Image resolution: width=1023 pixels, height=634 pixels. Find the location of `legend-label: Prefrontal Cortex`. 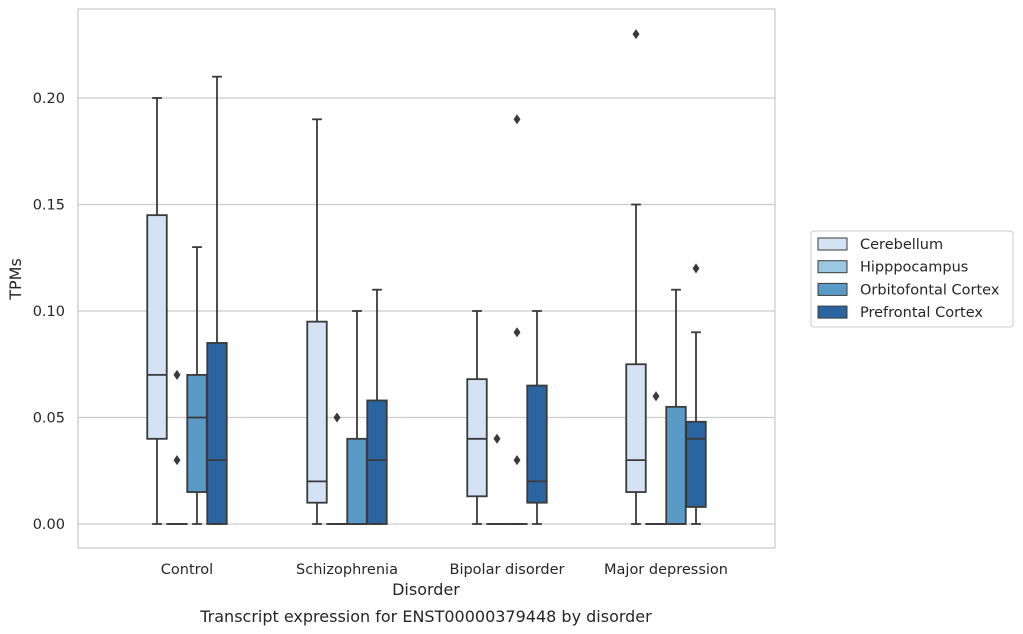

legend-label: Prefrontal Cortex is located at coordinates (921, 313).